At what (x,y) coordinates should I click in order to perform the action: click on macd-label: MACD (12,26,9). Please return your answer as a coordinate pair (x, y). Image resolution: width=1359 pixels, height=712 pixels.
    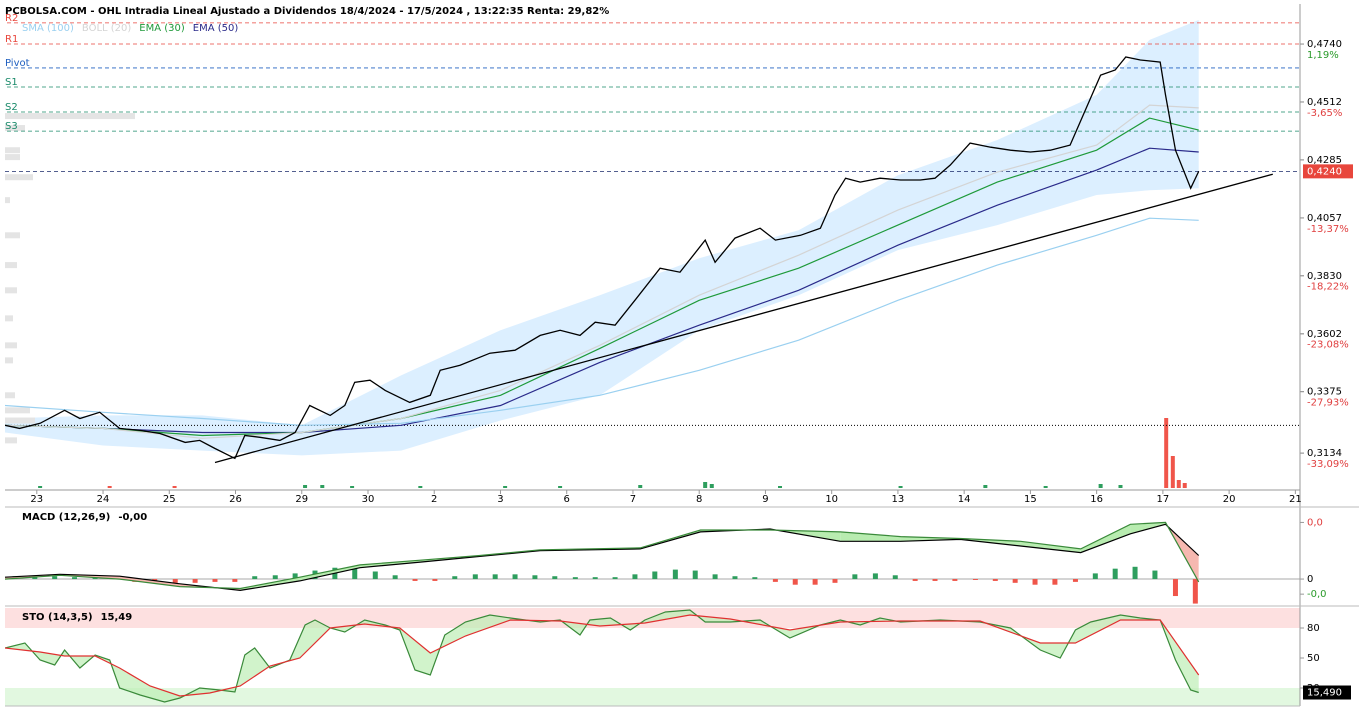
    Looking at the image, I should click on (66, 517).